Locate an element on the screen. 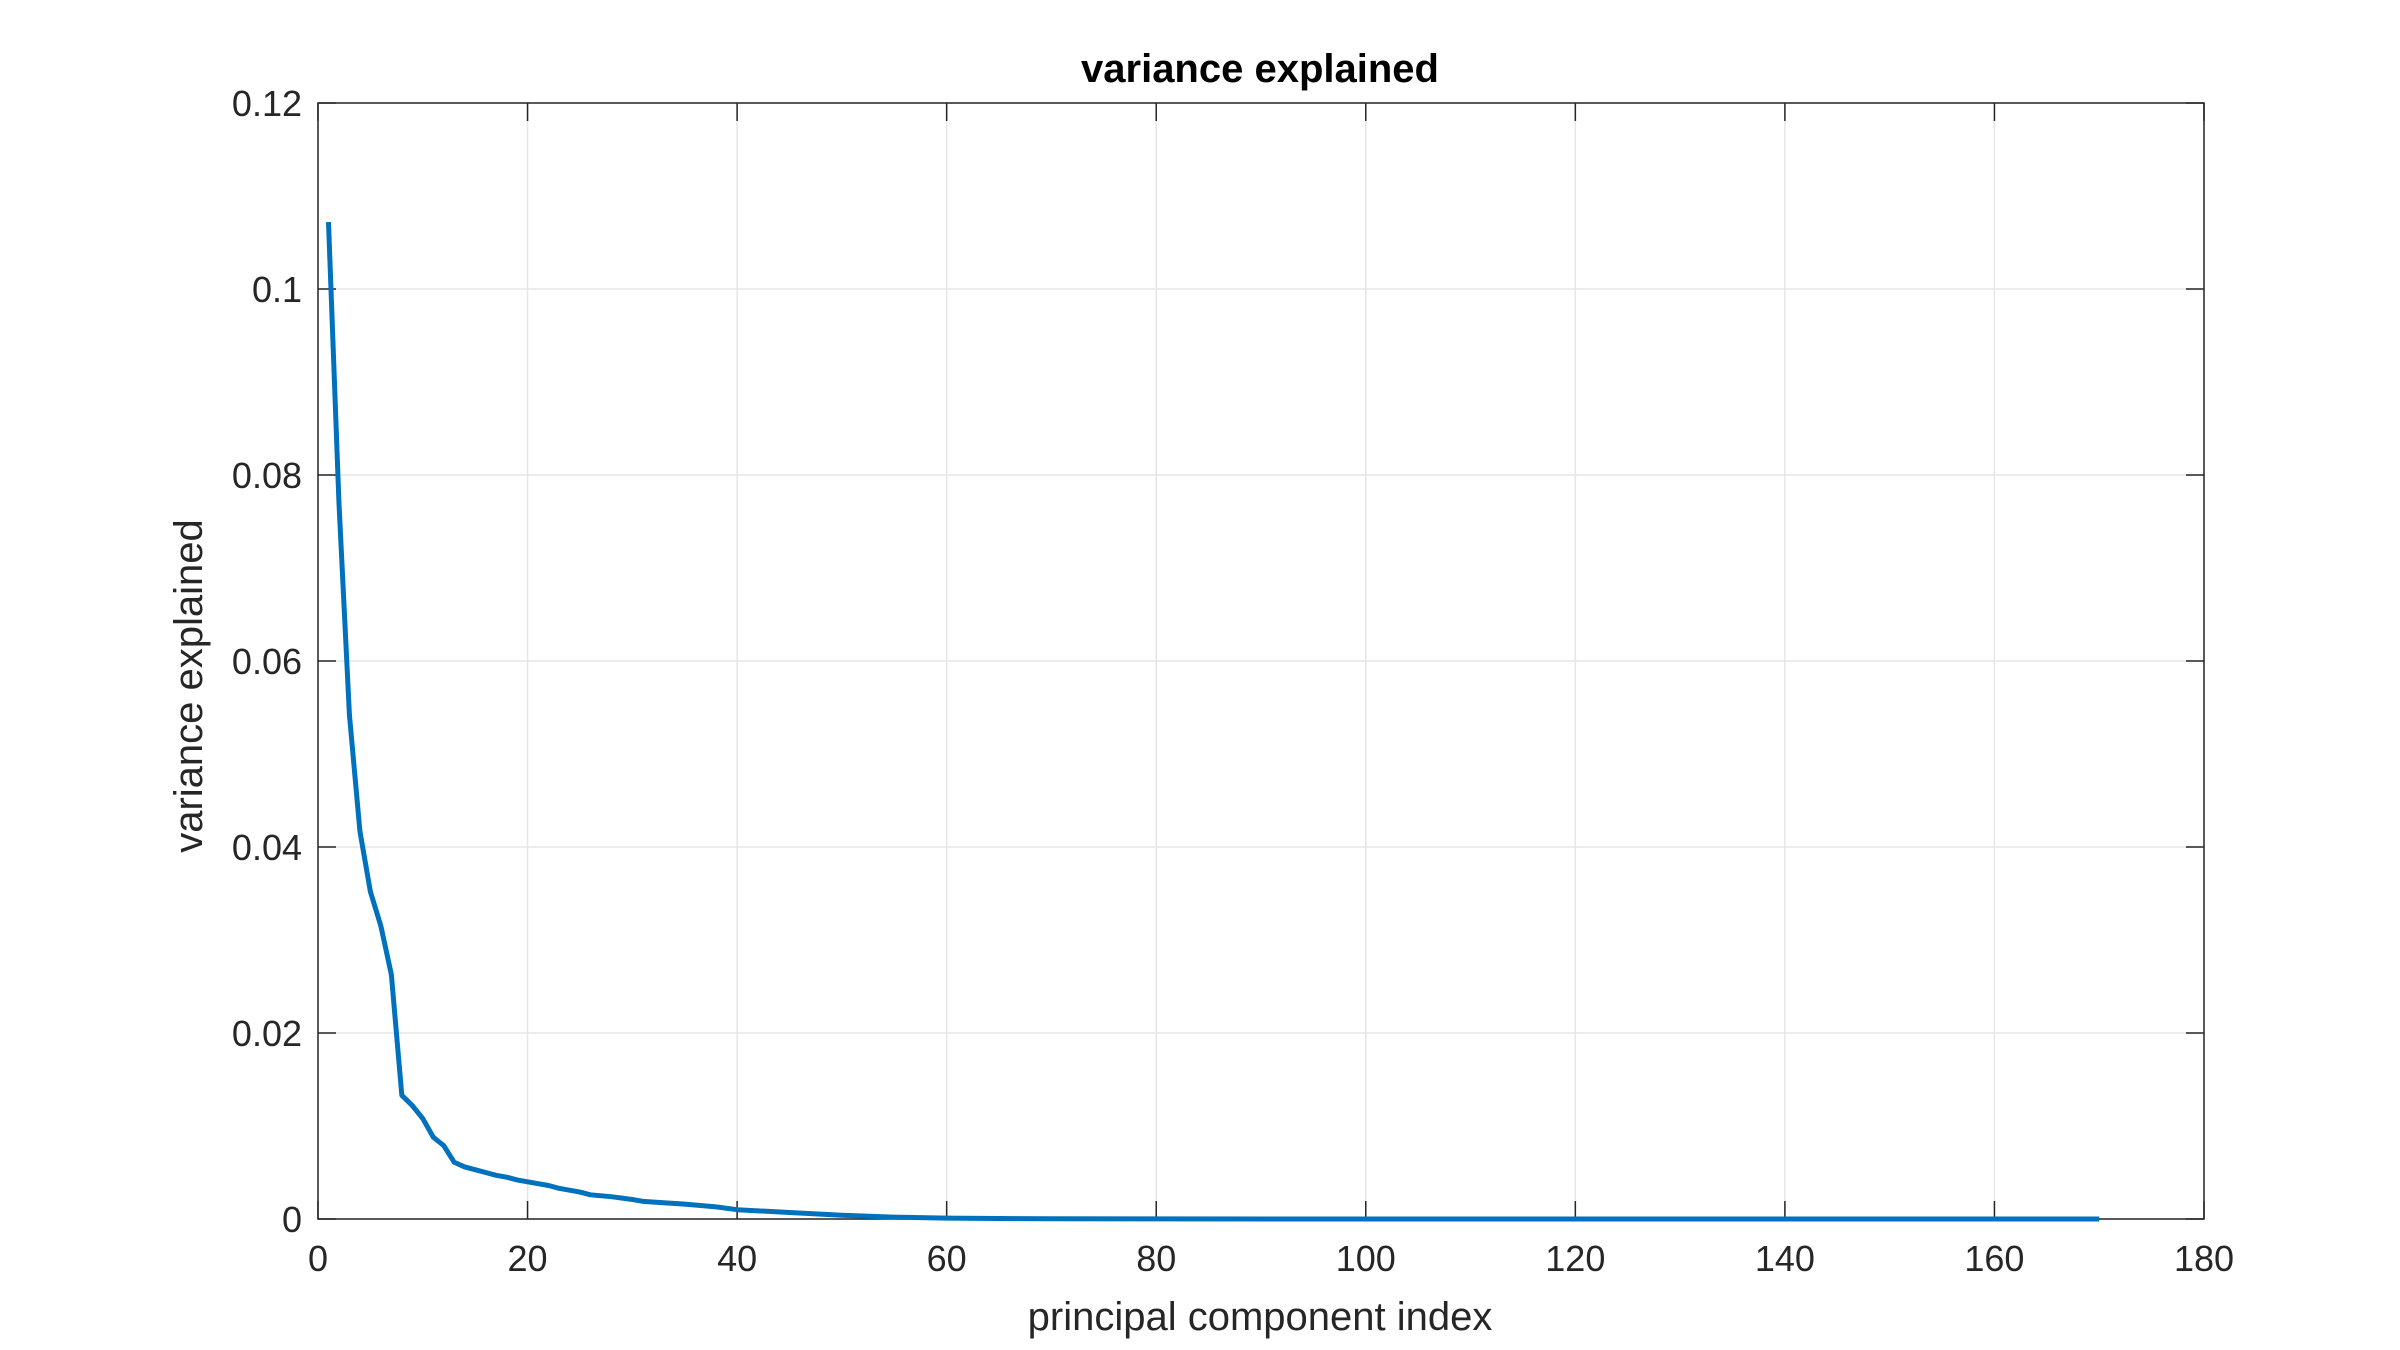 The image size is (2400, 1350). x-tick-label: 0 is located at coordinates (318, 1258).